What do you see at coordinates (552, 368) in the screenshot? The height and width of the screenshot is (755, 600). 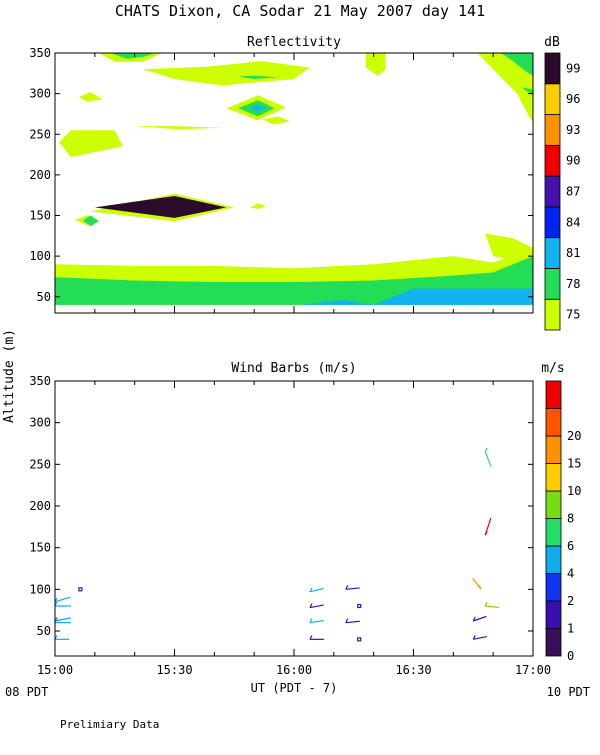 I see `wind-colorbar-unit: m/s` at bounding box center [552, 368].